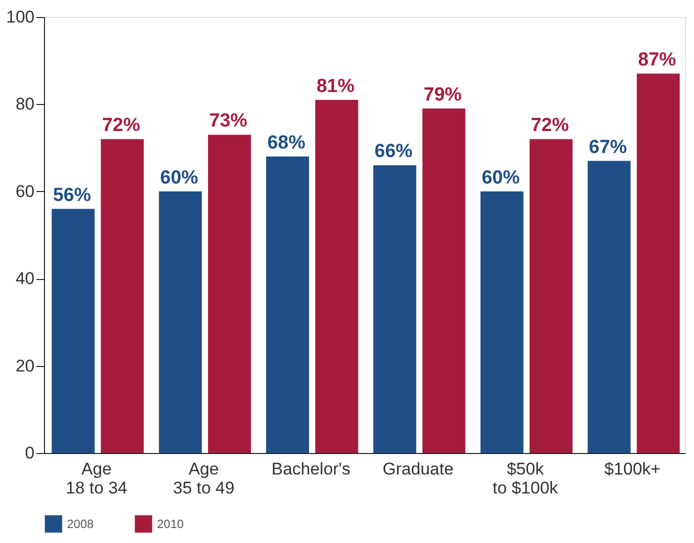  I want to click on data-label: 73%, so click(228, 121).